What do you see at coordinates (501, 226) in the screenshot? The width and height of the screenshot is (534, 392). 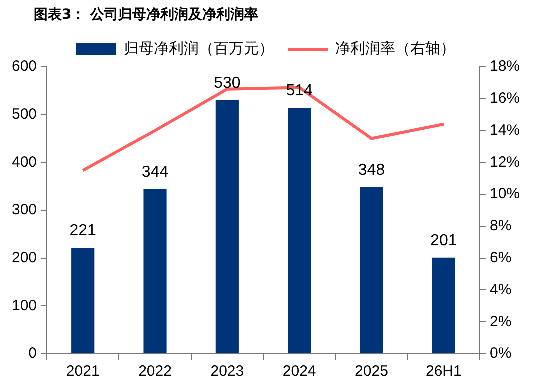 I see `y2-tick-label: 8%` at bounding box center [501, 226].